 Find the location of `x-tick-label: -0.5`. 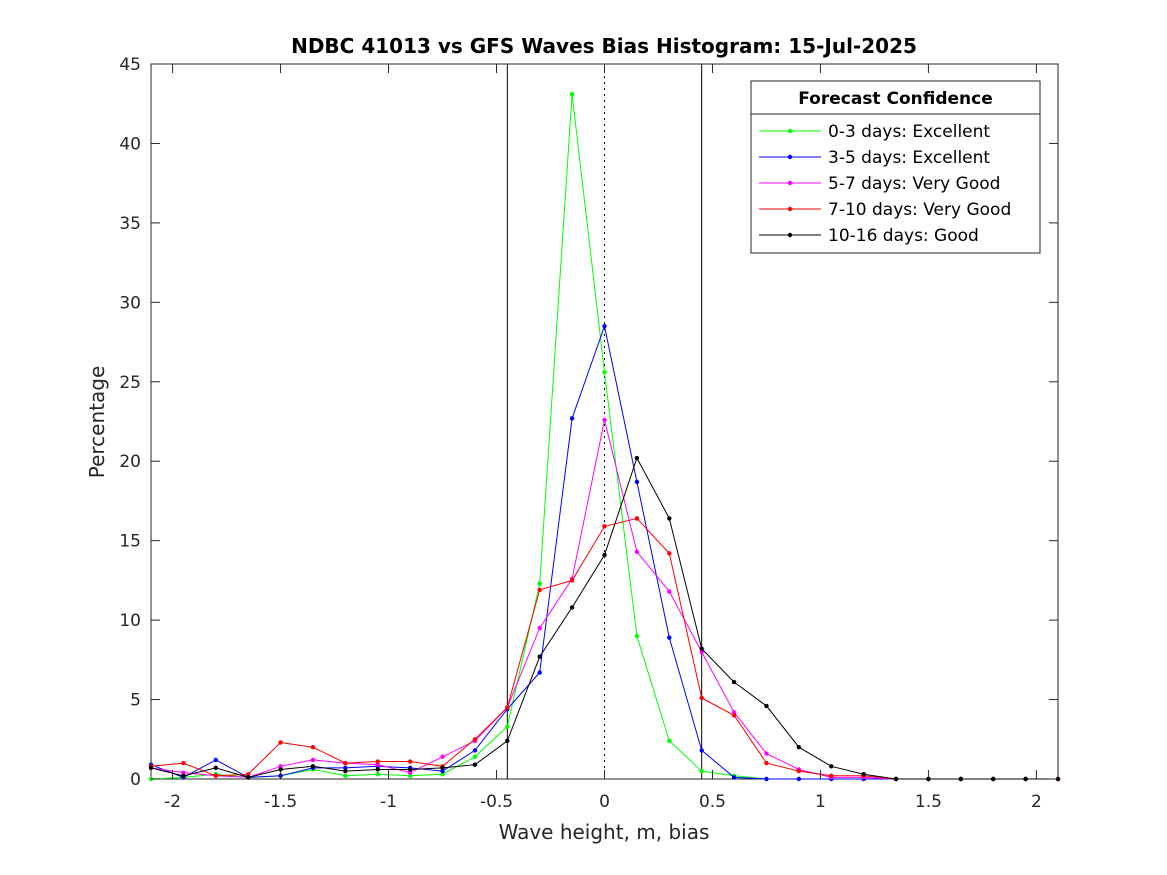

x-tick-label: -0.5 is located at coordinates (496, 802).